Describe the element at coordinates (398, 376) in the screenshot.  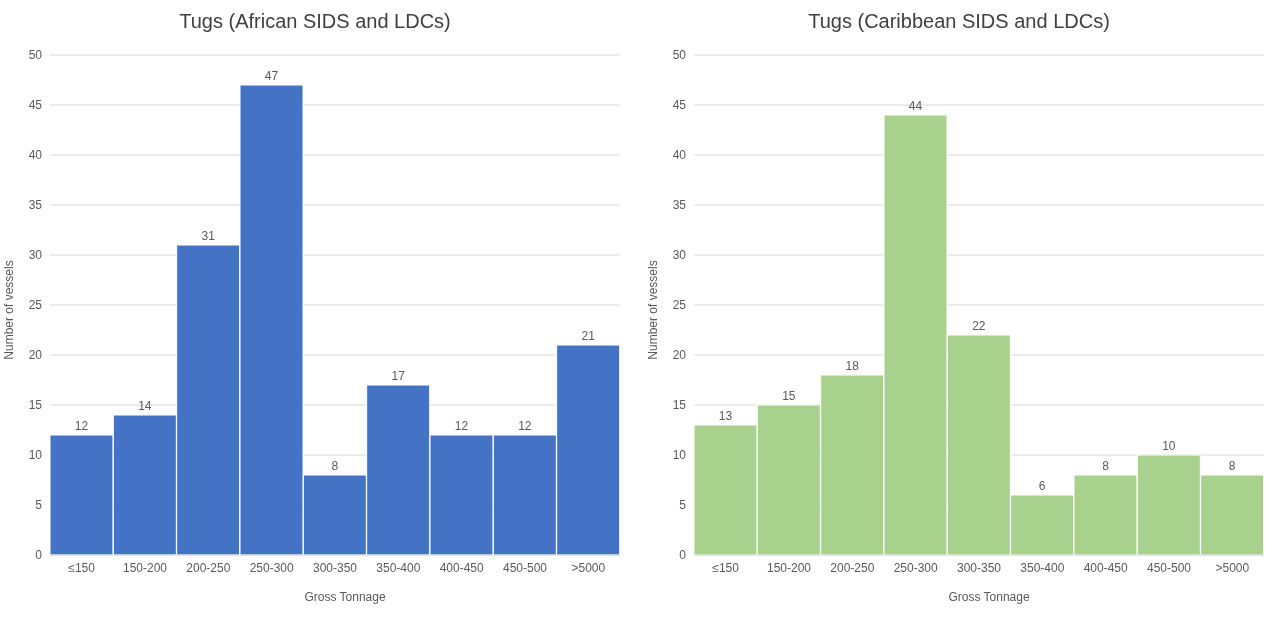
I see `data-label: 17` at that location.